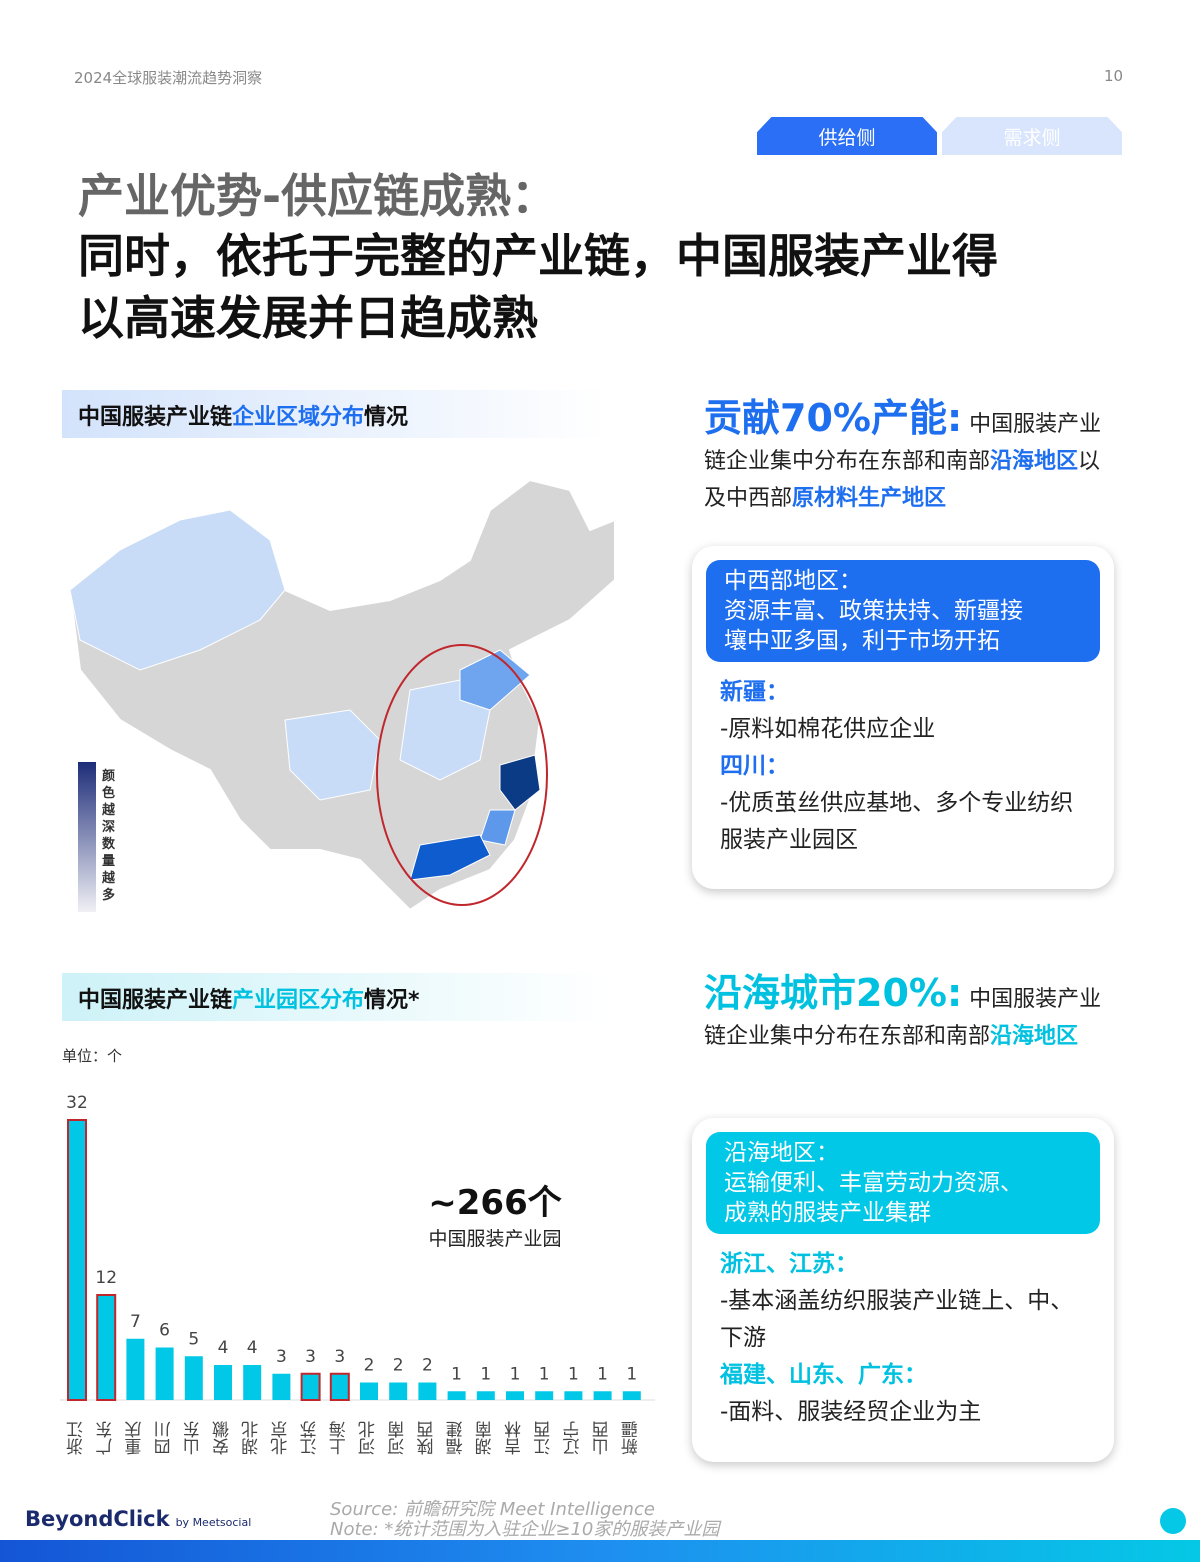  Describe the element at coordinates (828, 729) in the screenshot. I see `item-value: -原料如棉花供应企业` at that location.